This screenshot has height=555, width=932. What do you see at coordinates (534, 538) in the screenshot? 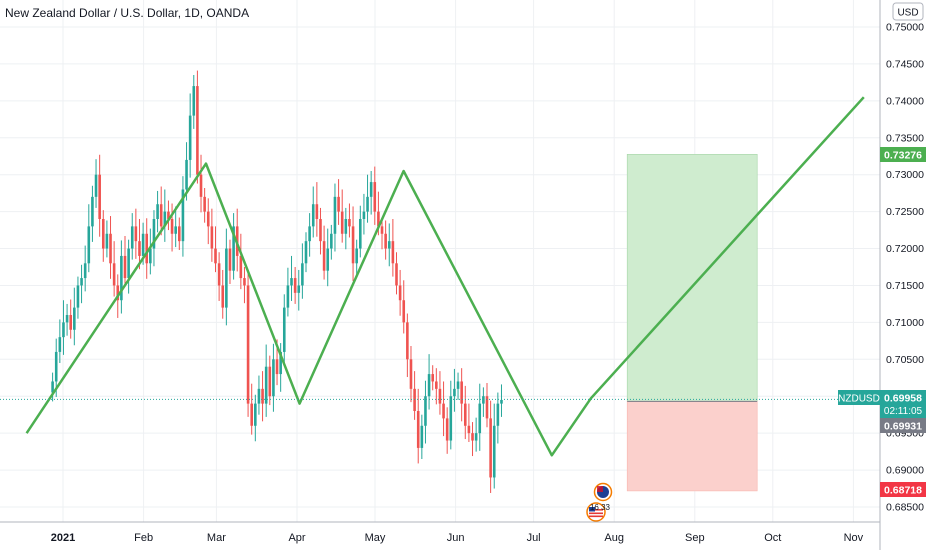
I see `x-tick-label: Jul` at bounding box center [534, 538].